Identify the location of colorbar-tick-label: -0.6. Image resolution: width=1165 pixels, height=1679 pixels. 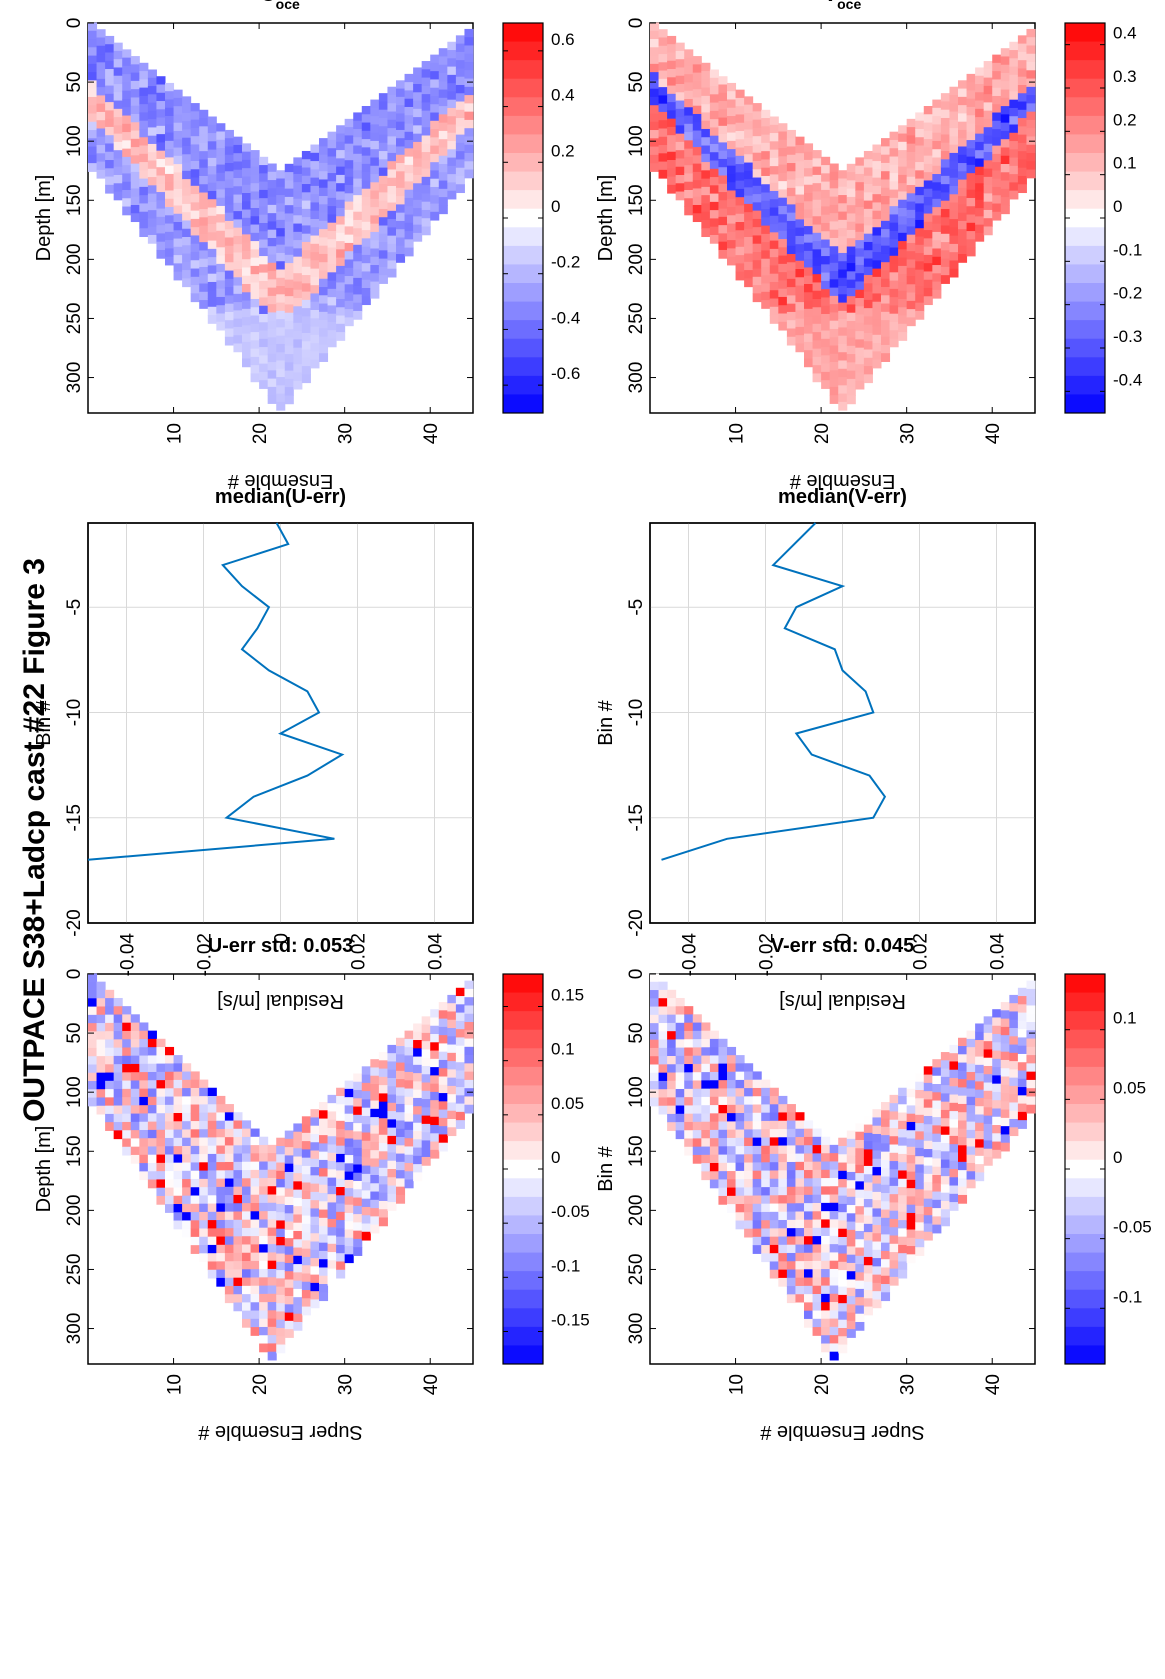
(565, 373).